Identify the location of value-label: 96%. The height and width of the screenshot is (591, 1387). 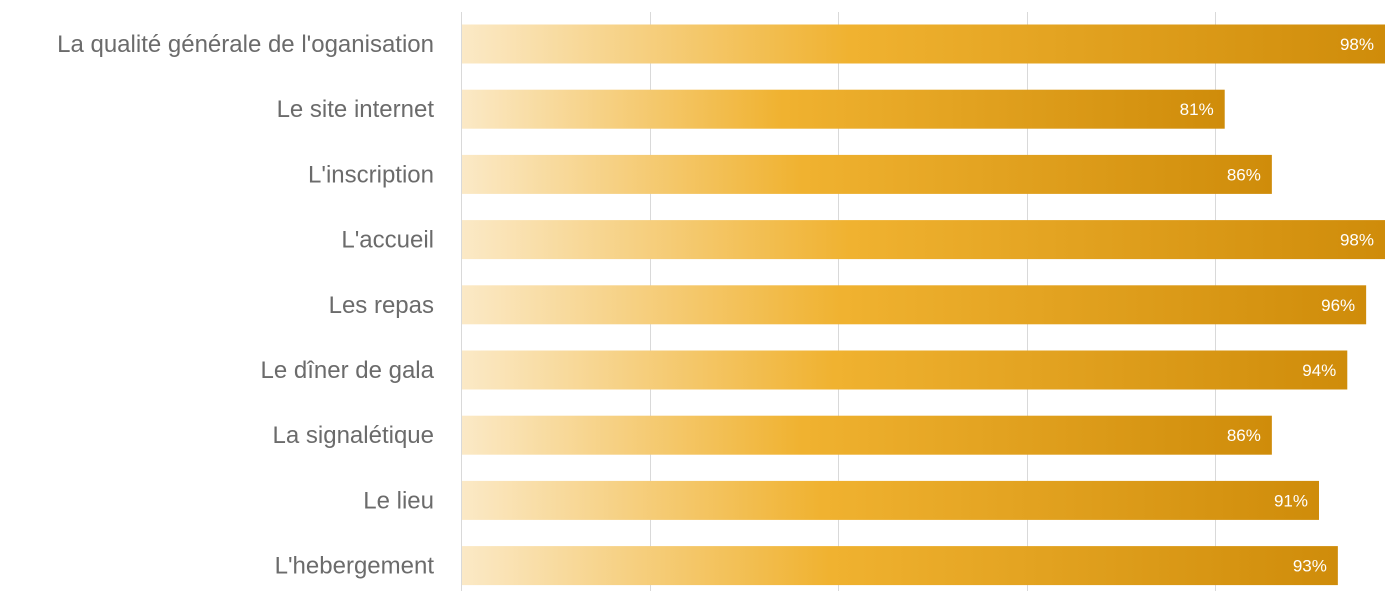
(1338, 305).